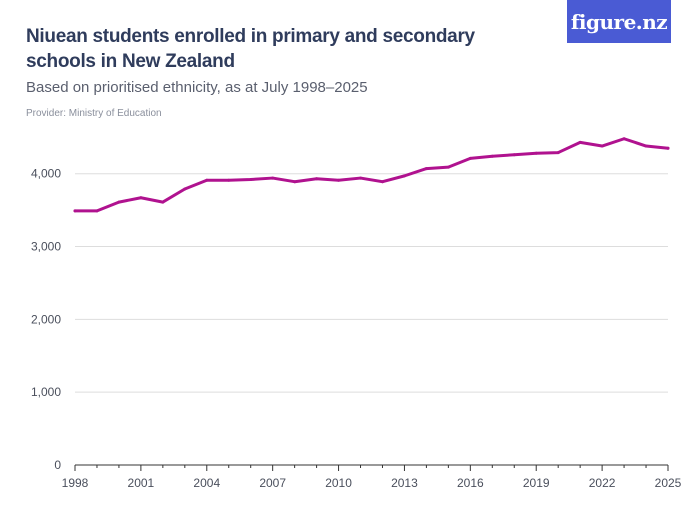 The height and width of the screenshot is (525, 700). Describe the element at coordinates (536, 483) in the screenshot. I see `x-tick-label: 2019` at that location.